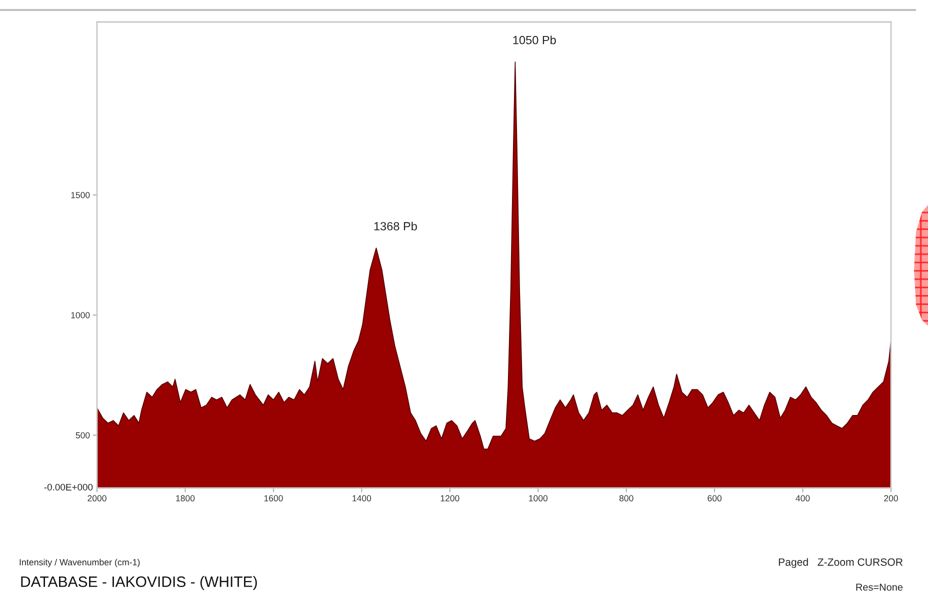 The image size is (928, 593). Describe the element at coordinates (538, 498) in the screenshot. I see `x-tick-label: 1000` at that location.